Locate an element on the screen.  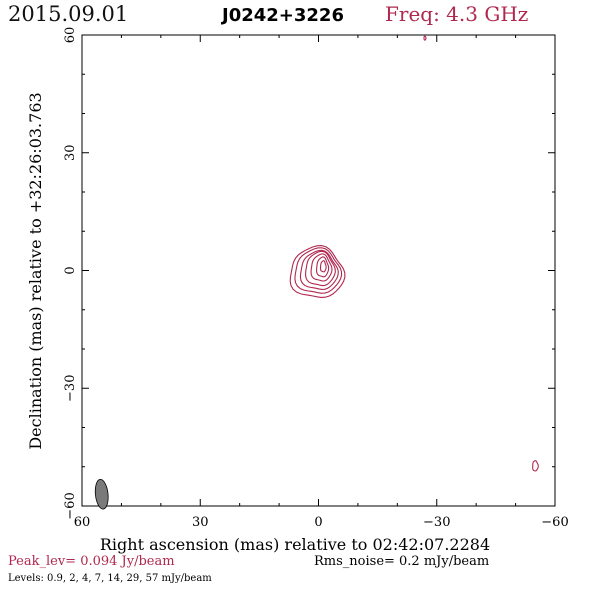
y-tick-label: 0 is located at coordinates (70, 270).